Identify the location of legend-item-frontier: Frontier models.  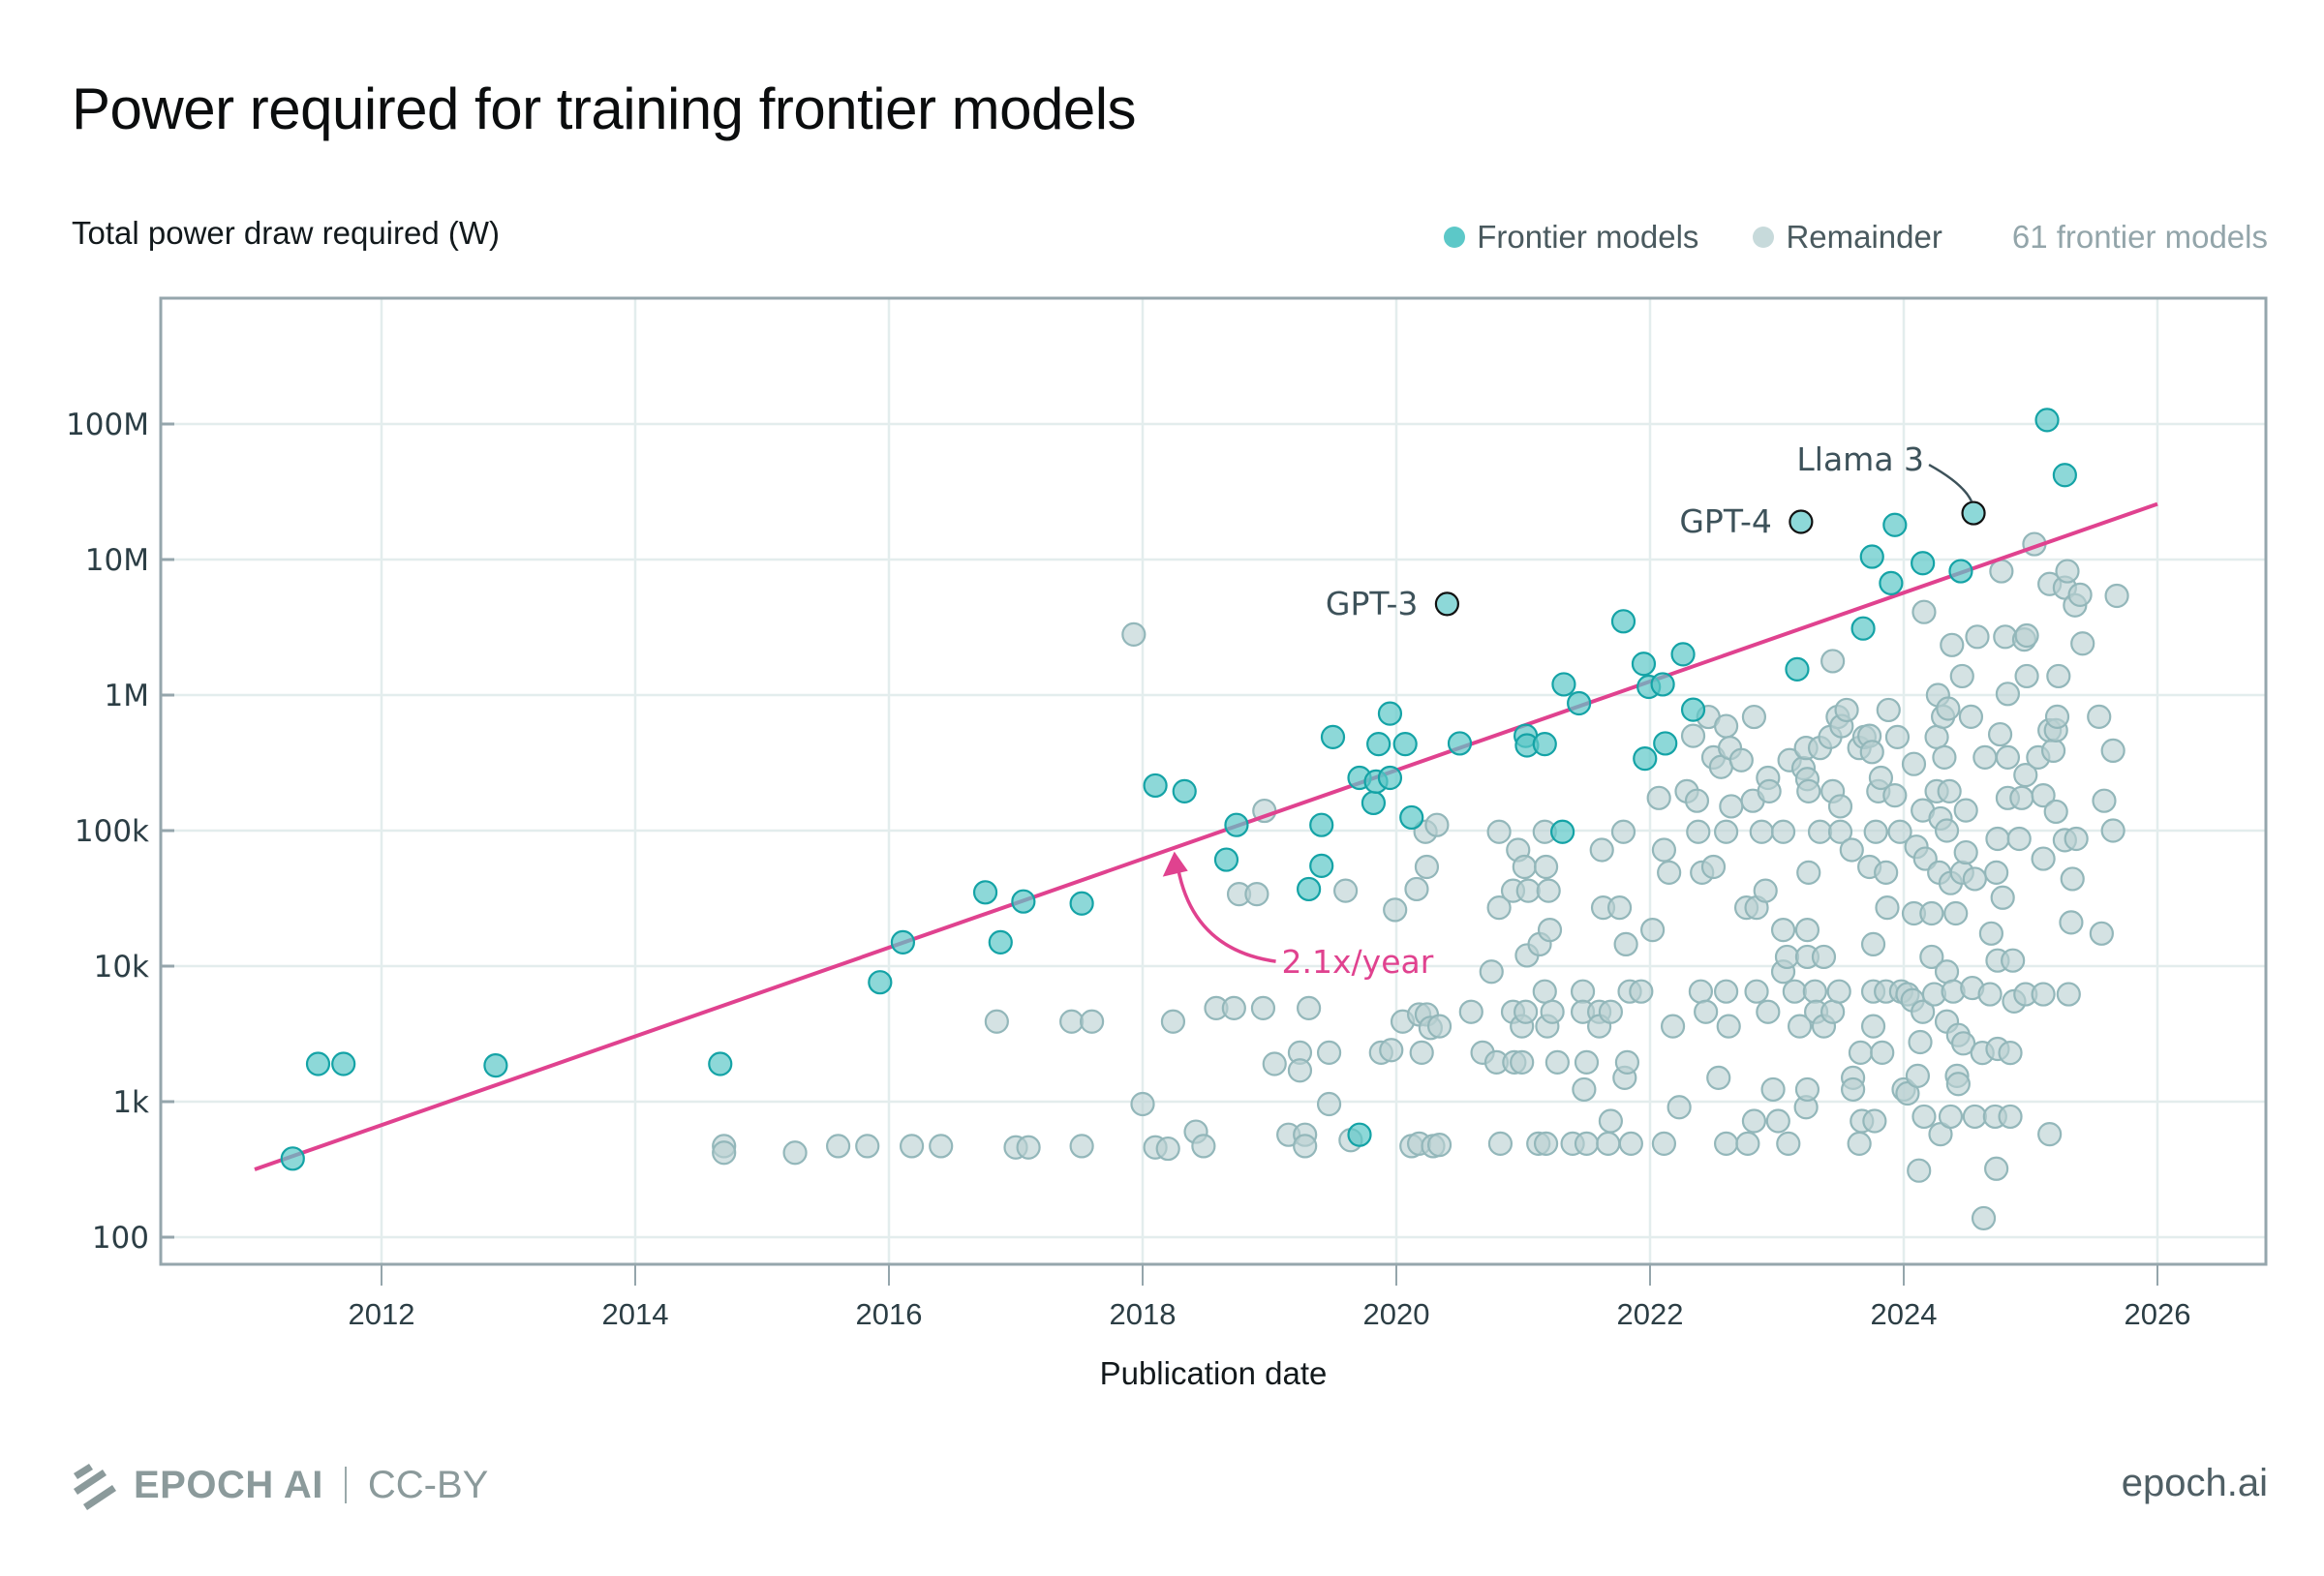
(1571, 237).